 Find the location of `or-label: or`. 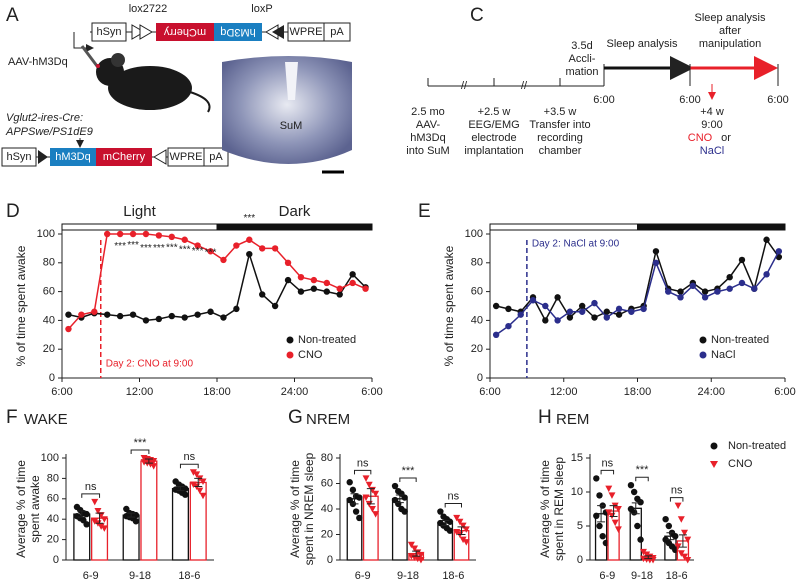

or-label: or is located at coordinates (726, 138).